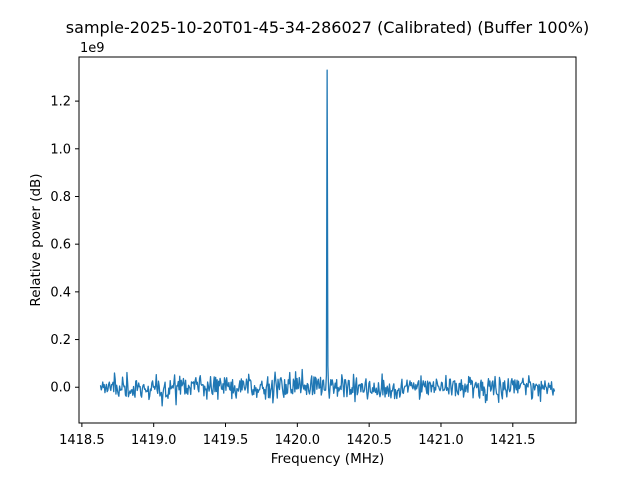  I want to click on y-tick-label: 0.6, so click(60, 245).